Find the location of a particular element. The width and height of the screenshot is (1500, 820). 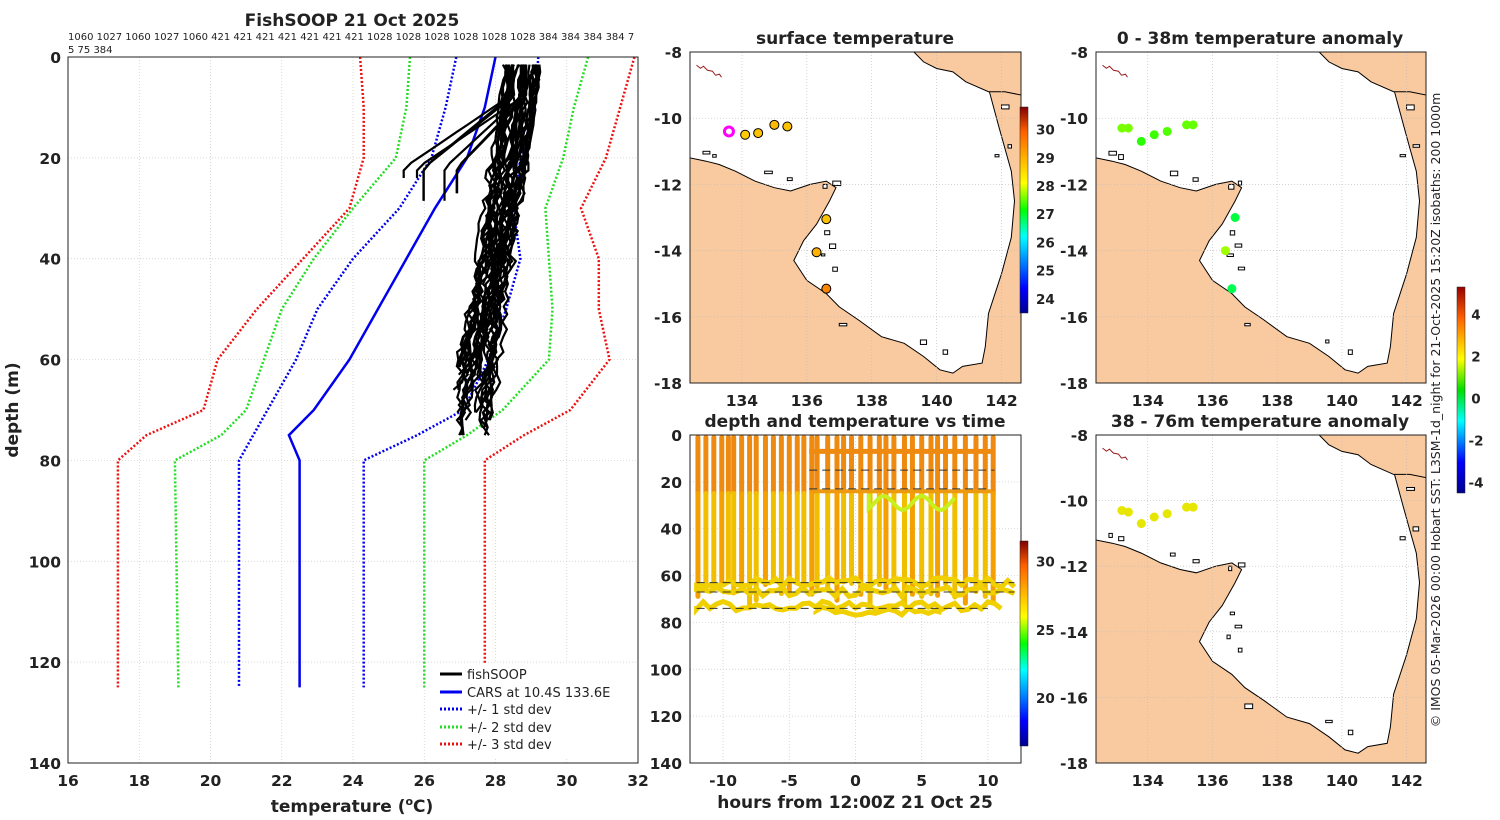

legend-sd2: +/- 2 std dev is located at coordinates (509, 728).